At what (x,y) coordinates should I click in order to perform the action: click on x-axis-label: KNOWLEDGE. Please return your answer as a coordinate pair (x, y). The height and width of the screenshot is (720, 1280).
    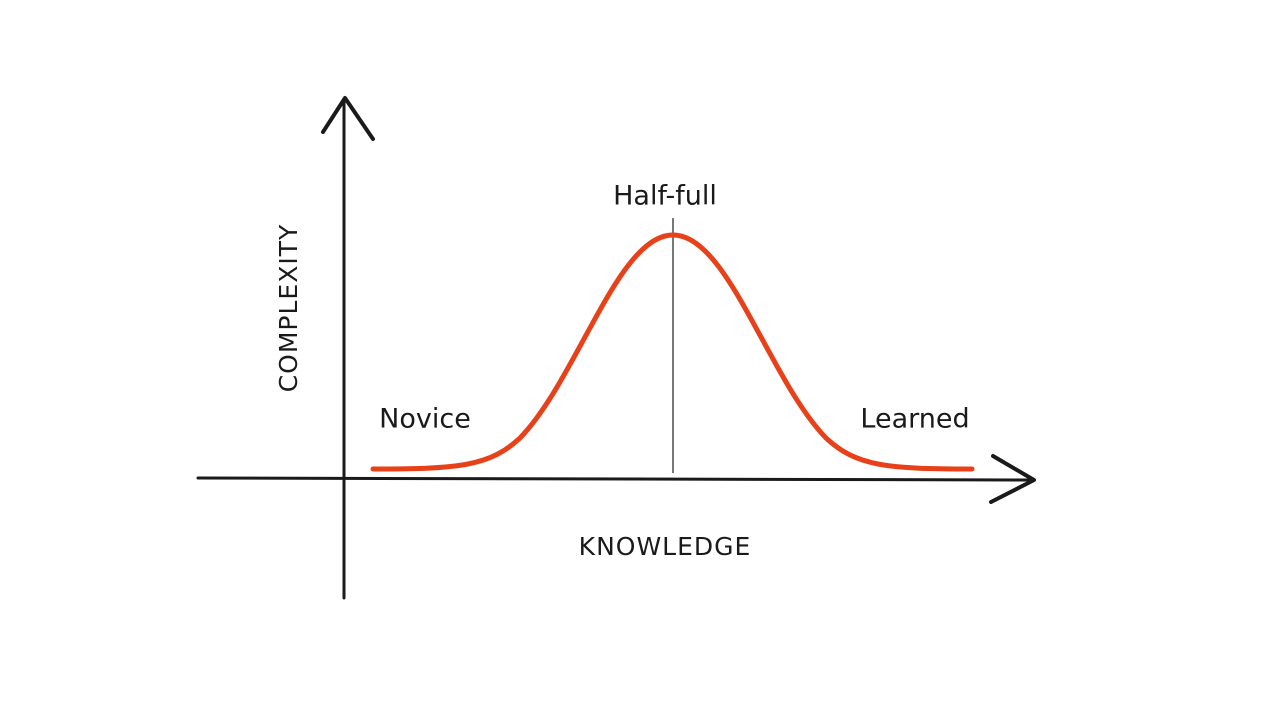
    Looking at the image, I should click on (665, 546).